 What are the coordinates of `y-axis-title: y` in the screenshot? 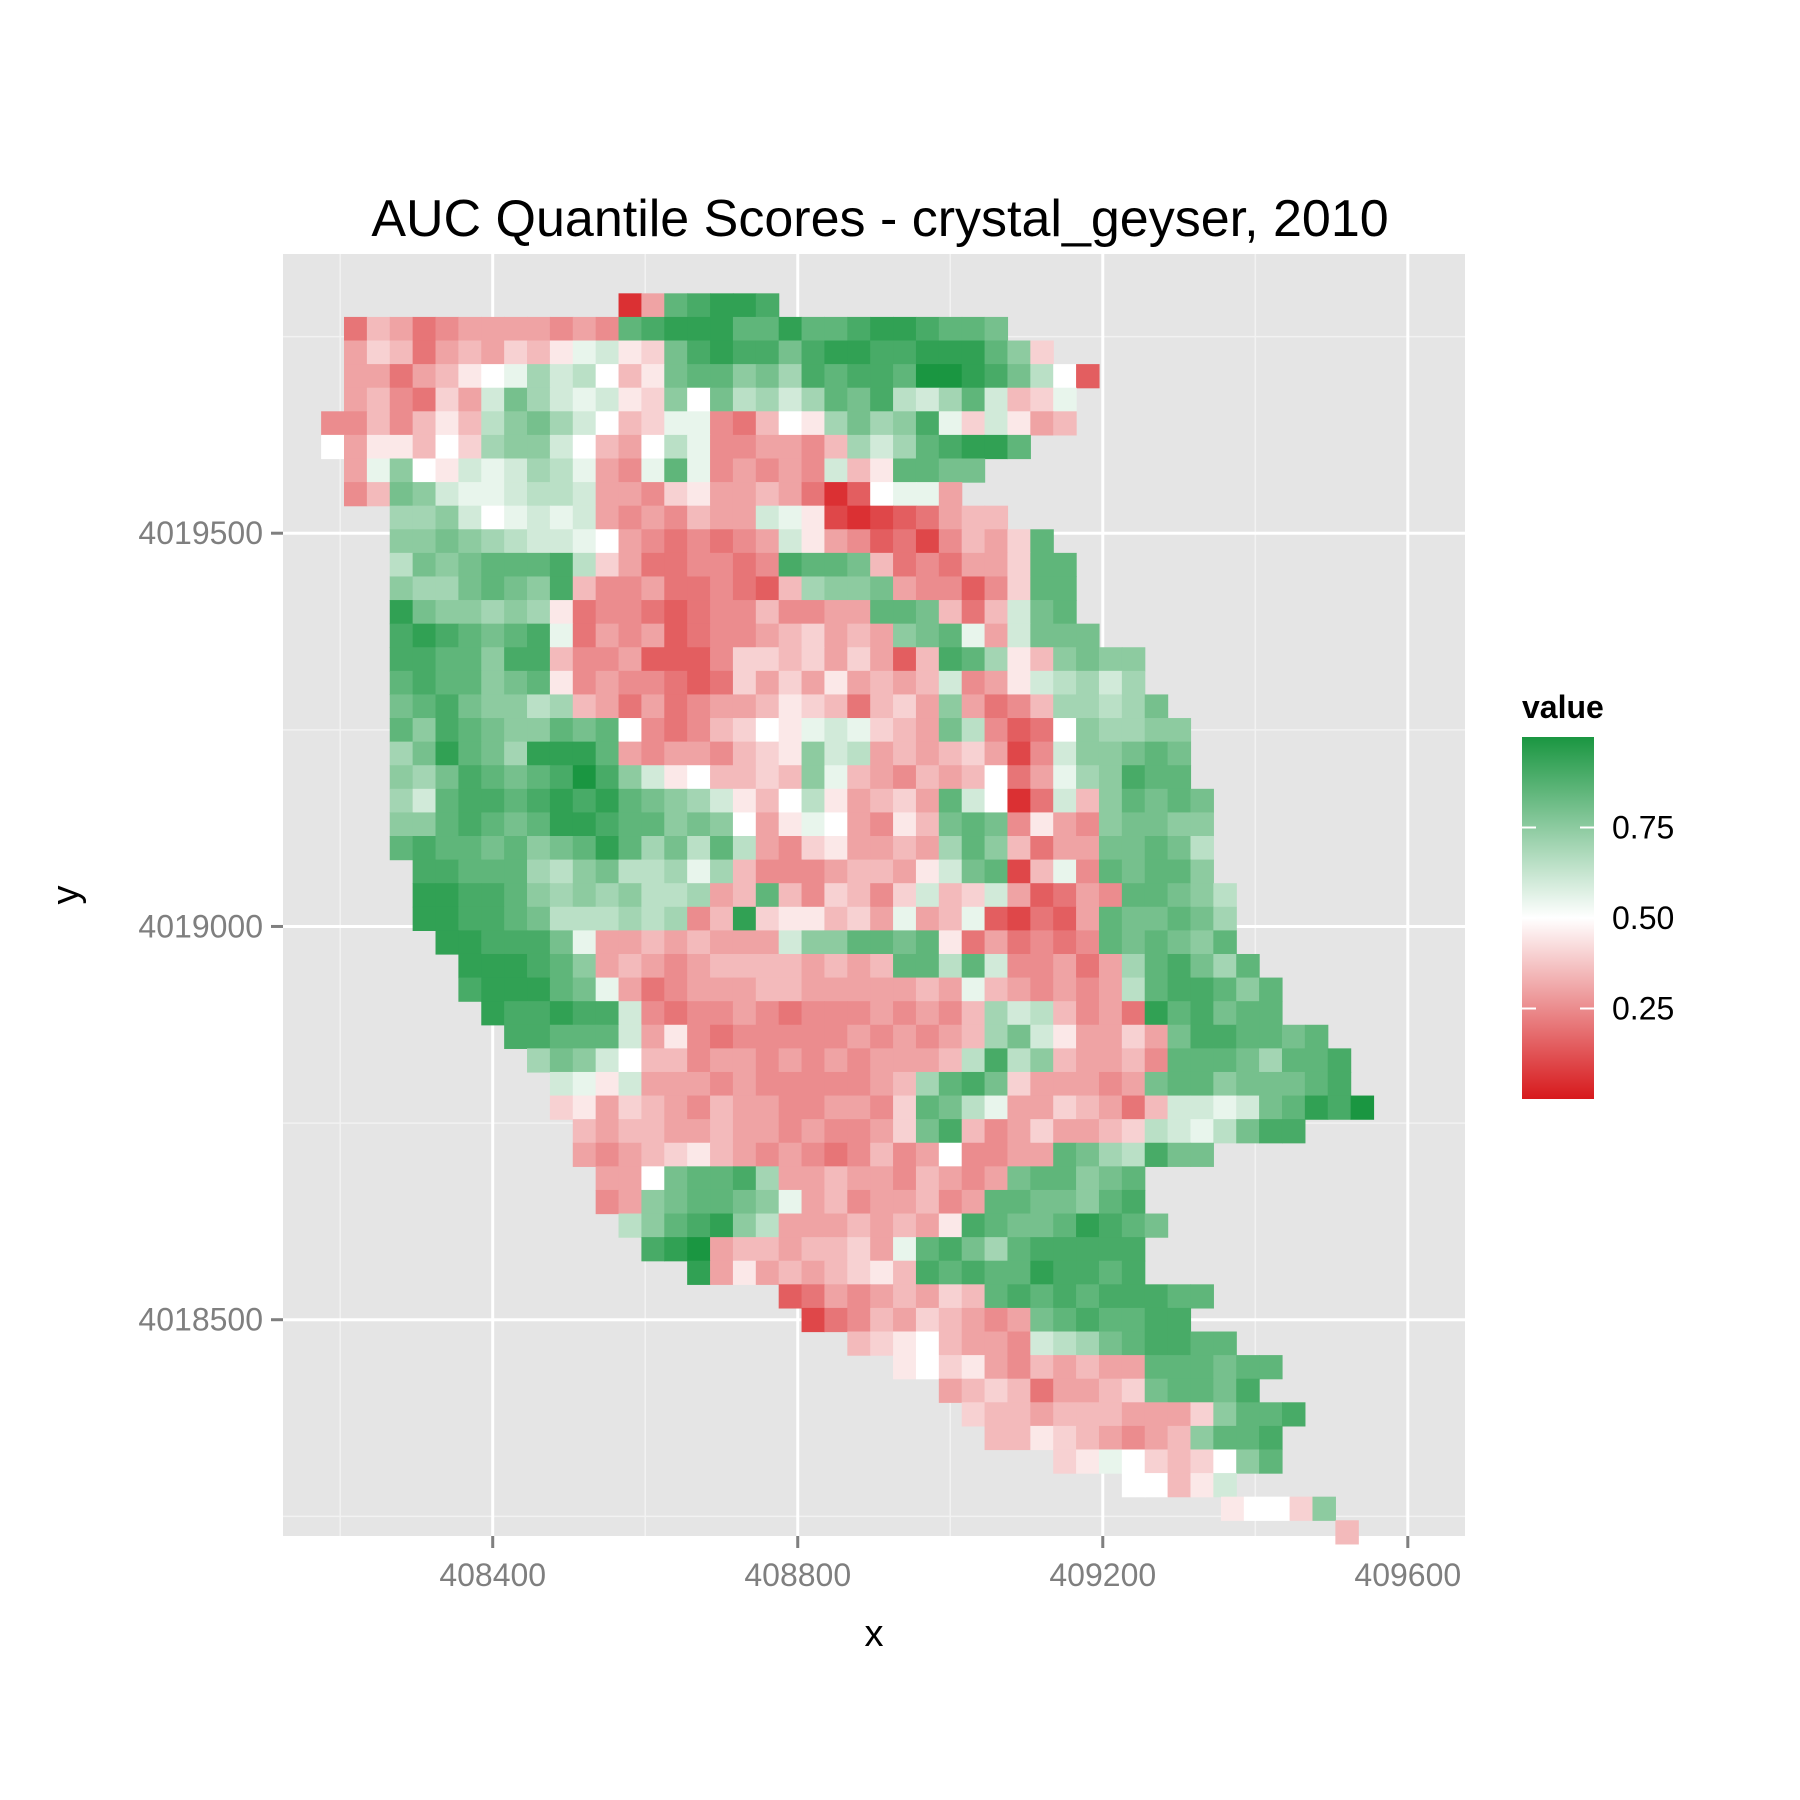 It's located at (66, 895).